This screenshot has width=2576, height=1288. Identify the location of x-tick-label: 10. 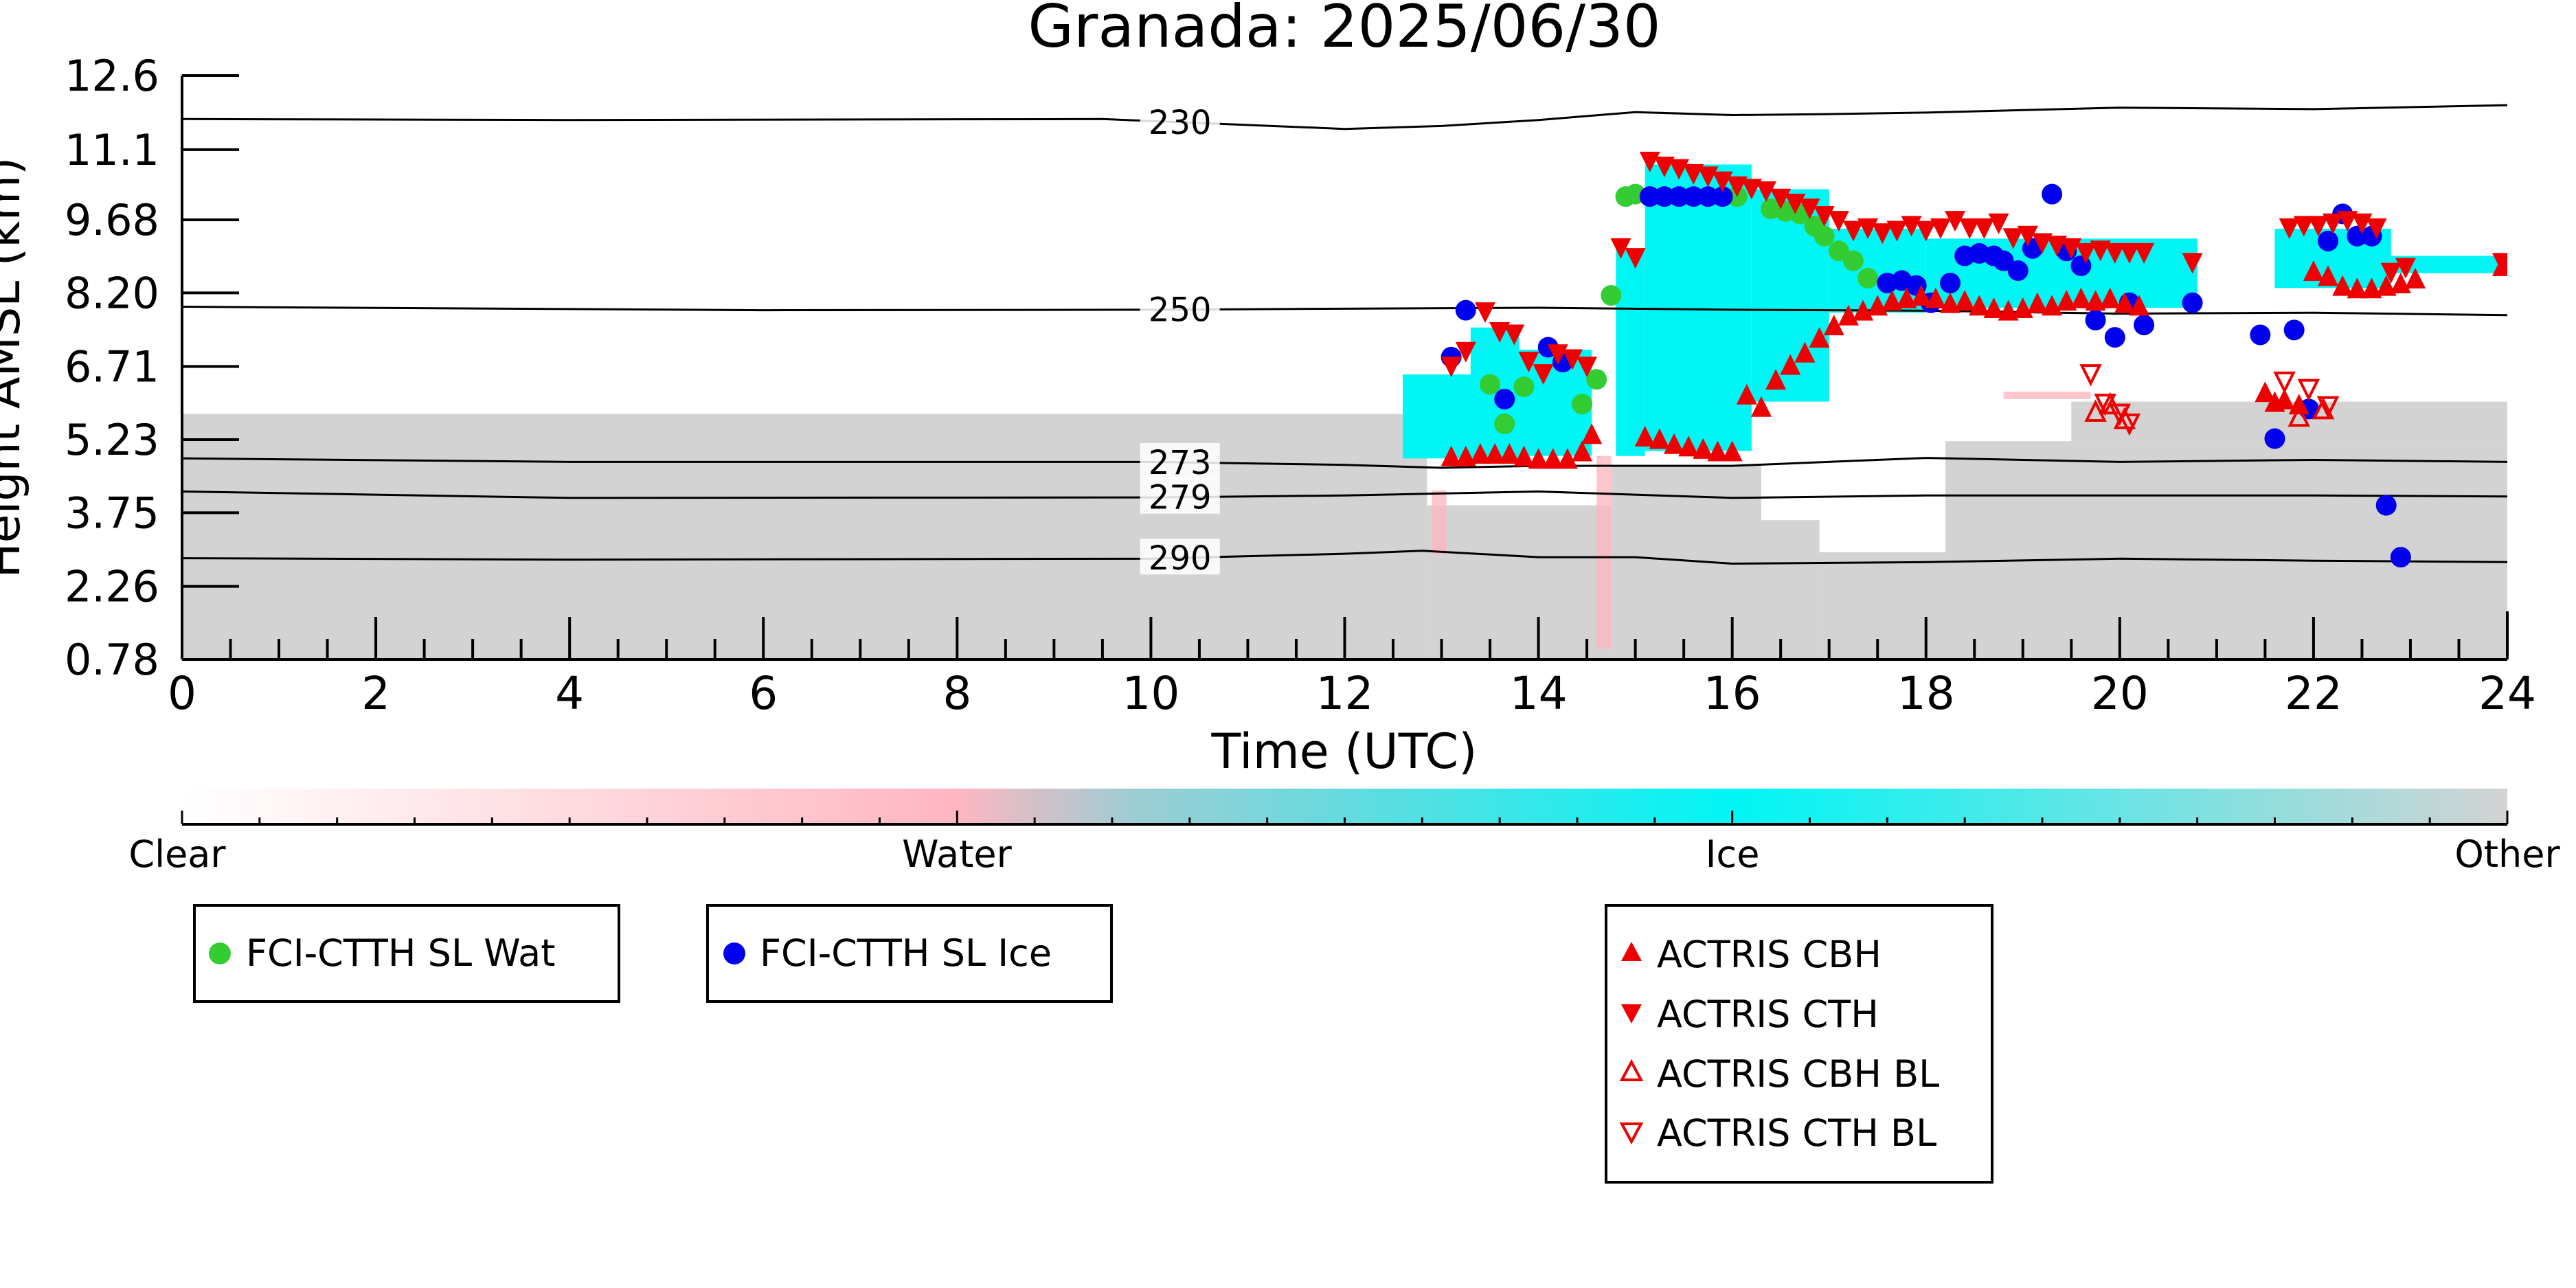
(1150, 693).